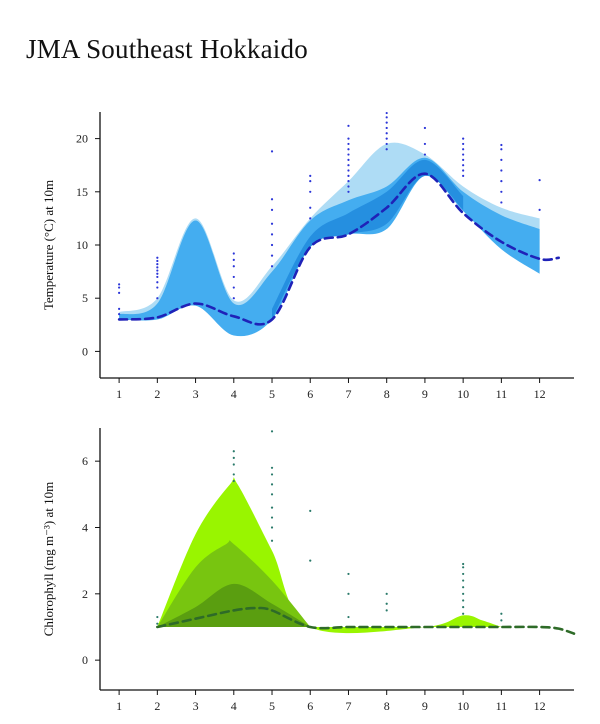 The width and height of the screenshot is (600, 724). Describe the element at coordinates (82, 139) in the screenshot. I see `temp-y-tick-label: 20` at that location.